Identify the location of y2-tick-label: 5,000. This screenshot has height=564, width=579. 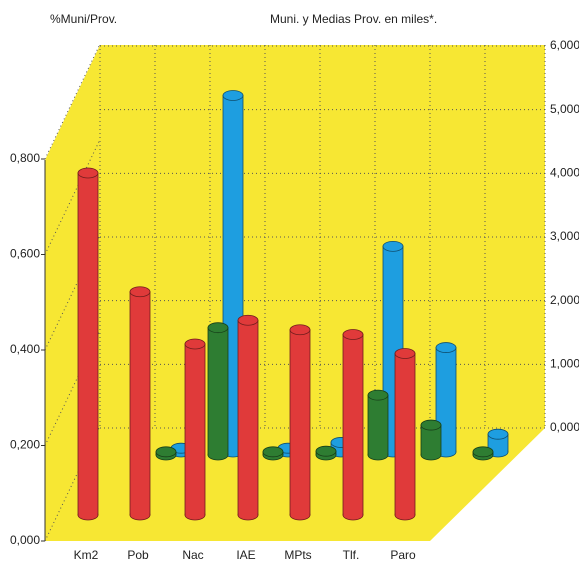
(564, 109).